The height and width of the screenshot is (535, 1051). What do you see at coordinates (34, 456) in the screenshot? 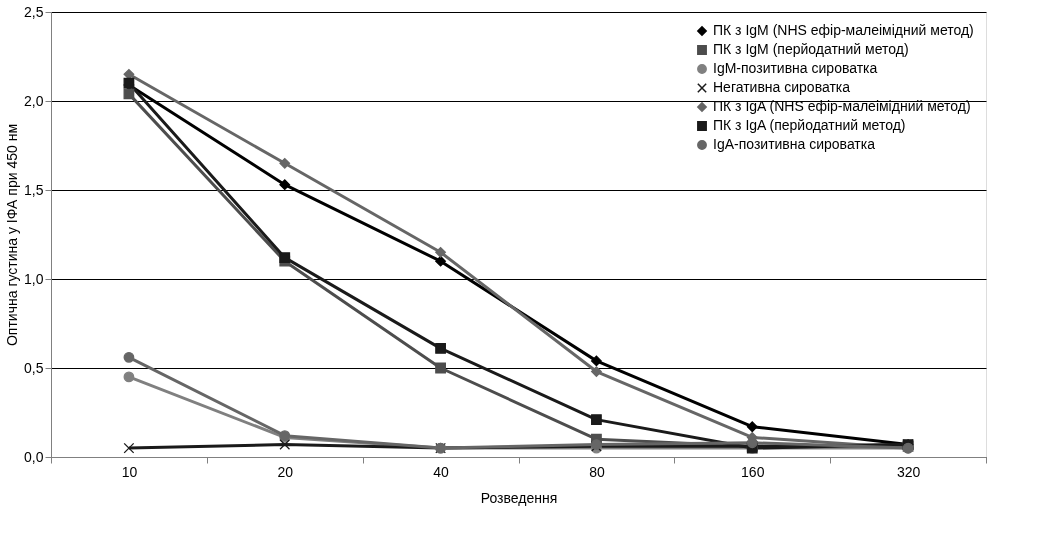
I see `y-tick-label: 0,0` at bounding box center [34, 456].